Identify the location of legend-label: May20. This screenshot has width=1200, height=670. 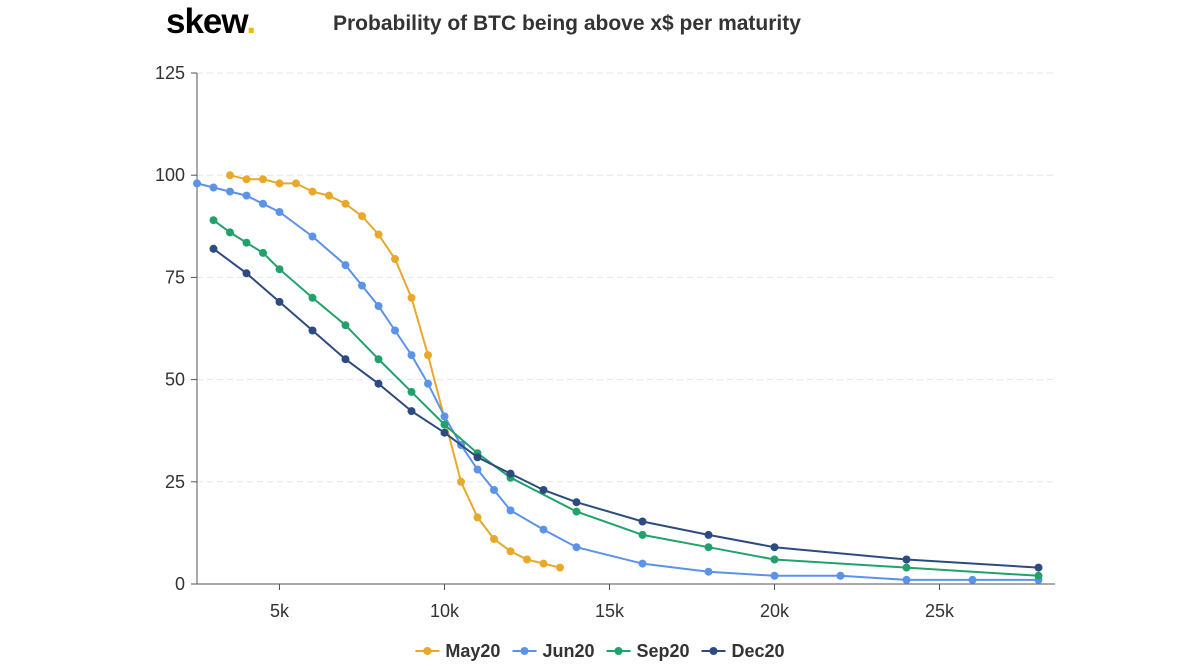
(472, 651).